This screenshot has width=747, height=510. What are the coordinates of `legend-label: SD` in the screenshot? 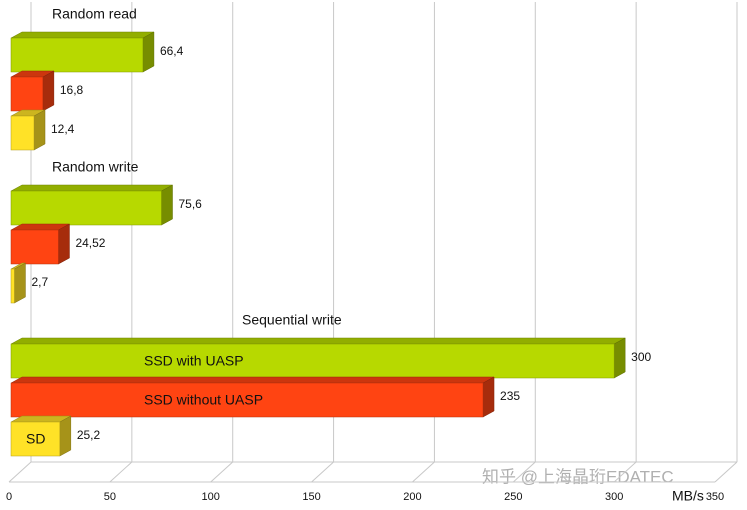 It's located at (35, 439).